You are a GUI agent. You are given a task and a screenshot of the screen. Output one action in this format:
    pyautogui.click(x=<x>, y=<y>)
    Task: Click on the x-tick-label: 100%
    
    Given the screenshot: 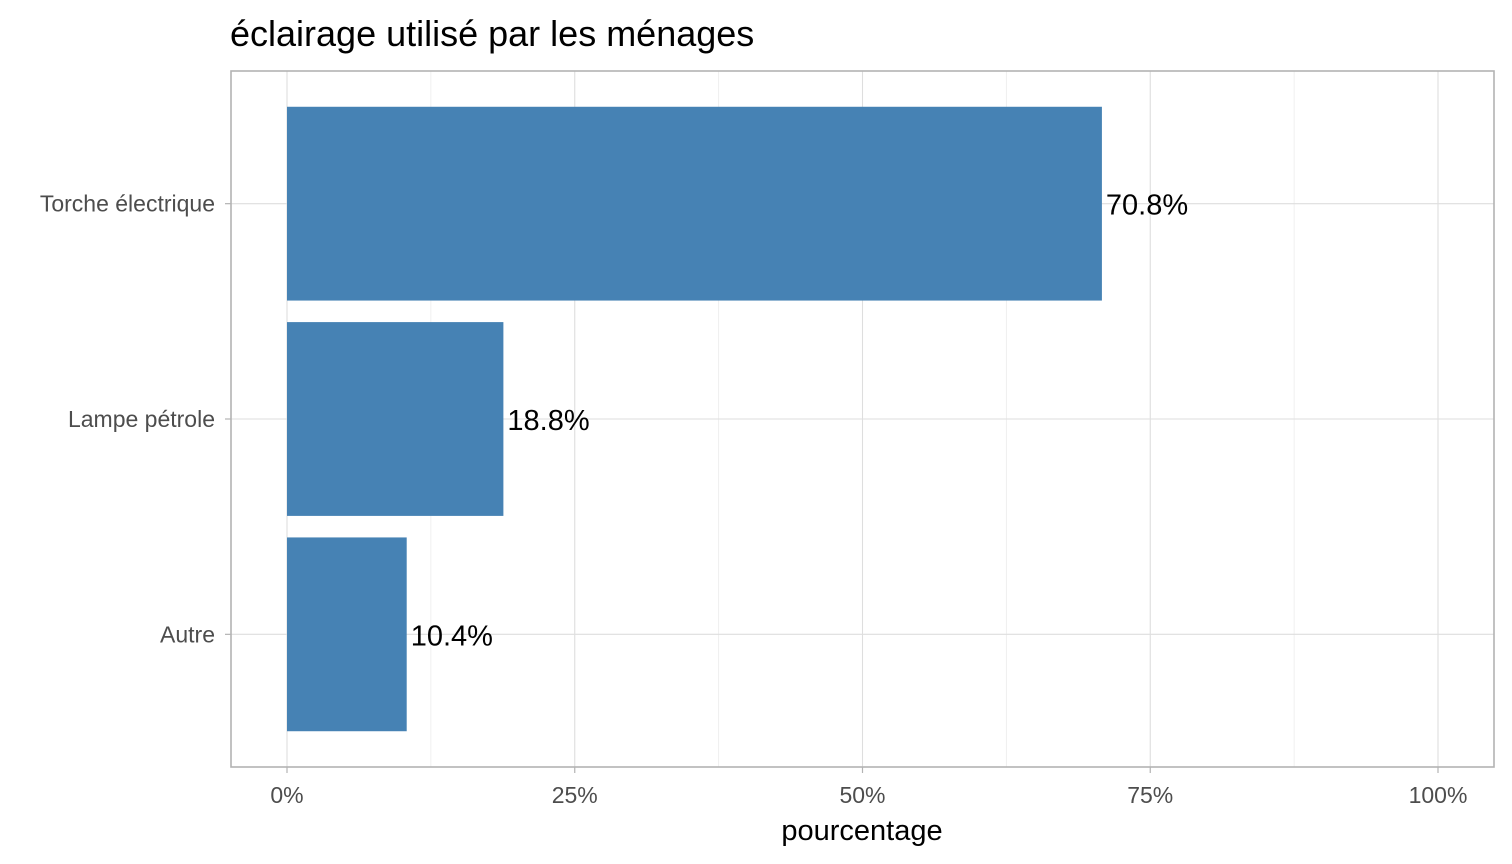 What is the action you would take?
    pyautogui.click(x=1438, y=795)
    